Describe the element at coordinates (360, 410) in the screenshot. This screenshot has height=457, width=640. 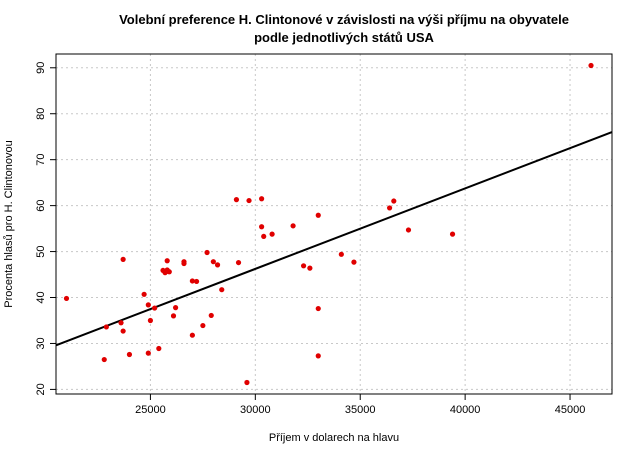
I see `x-tick-label-35000: 35000` at that location.